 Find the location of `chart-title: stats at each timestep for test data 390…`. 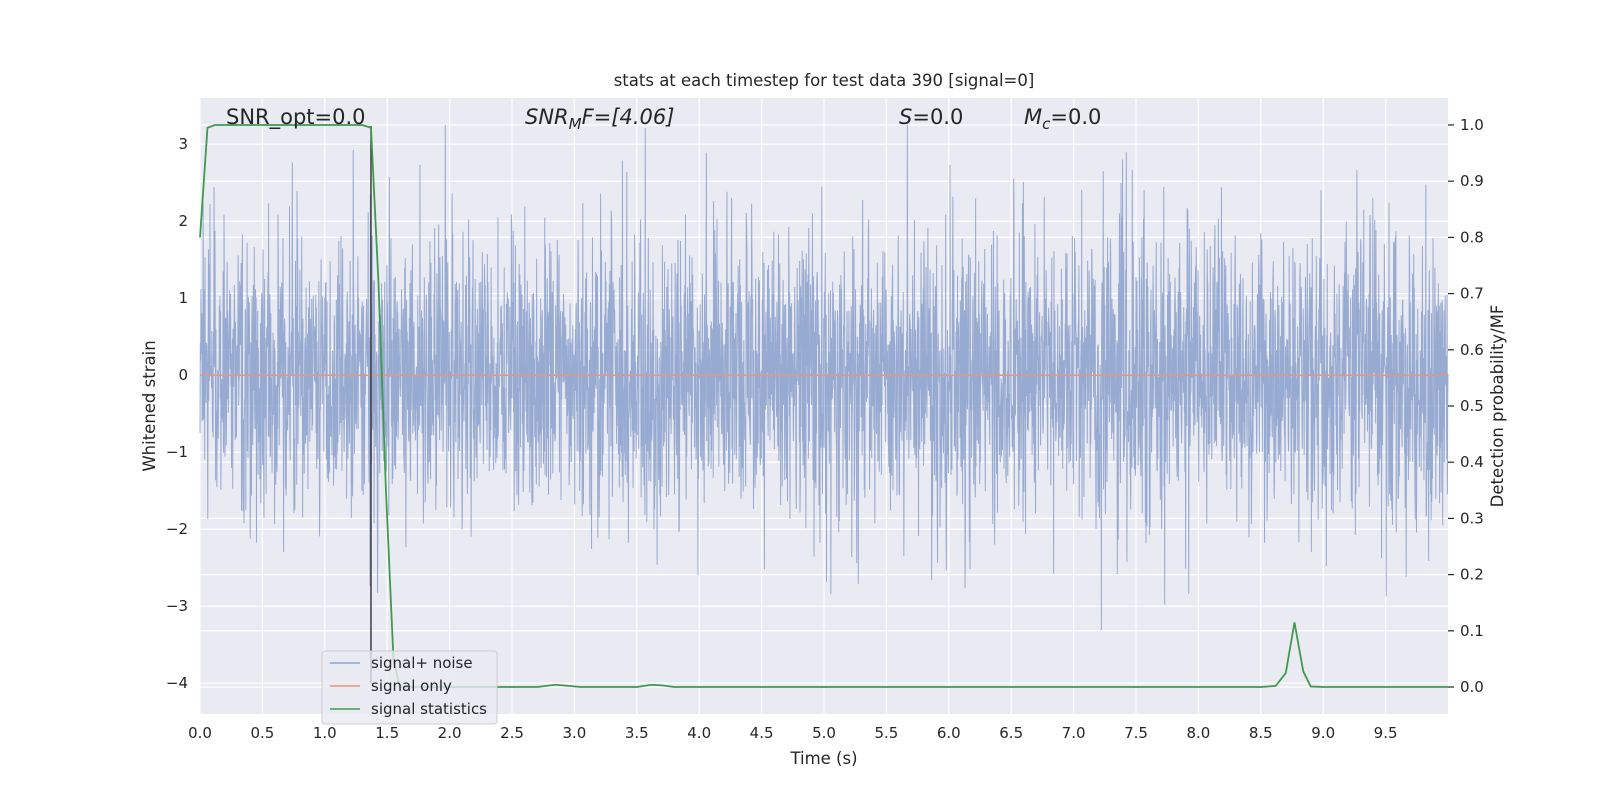

chart-title: stats at each timestep for test data 390… is located at coordinates (824, 80).